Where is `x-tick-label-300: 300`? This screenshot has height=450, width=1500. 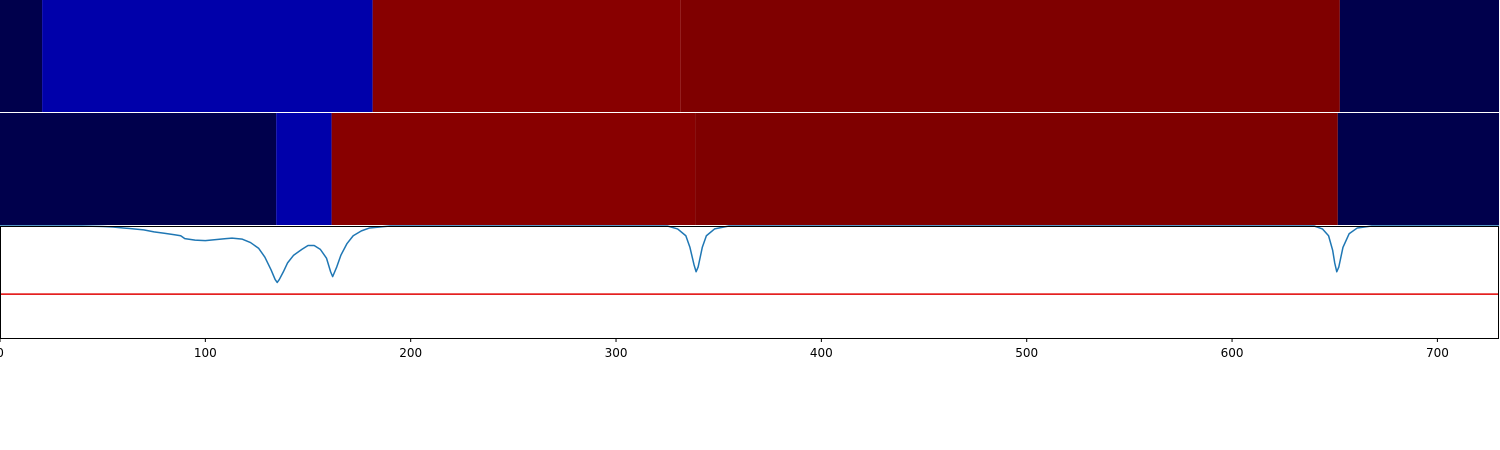 x-tick-label-300: 300 is located at coordinates (616, 353).